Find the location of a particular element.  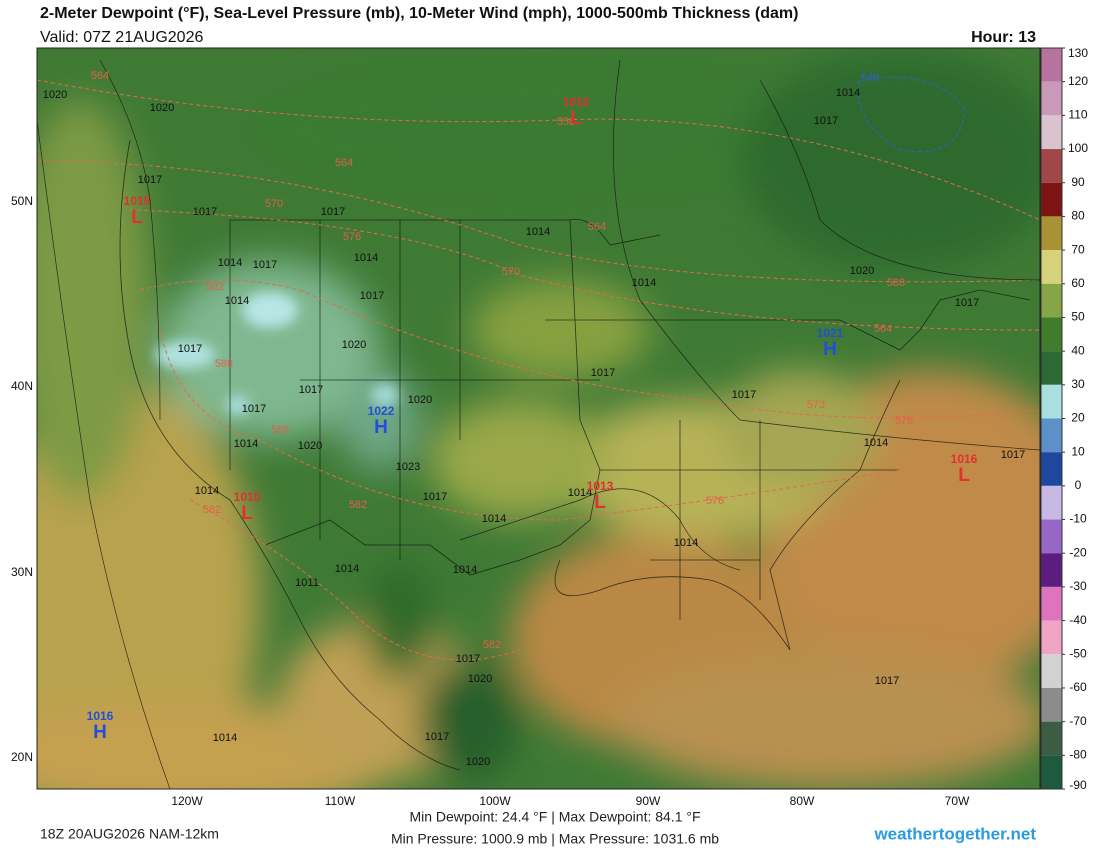

colorbar-tick-label: 0 is located at coordinates (1078, 485).